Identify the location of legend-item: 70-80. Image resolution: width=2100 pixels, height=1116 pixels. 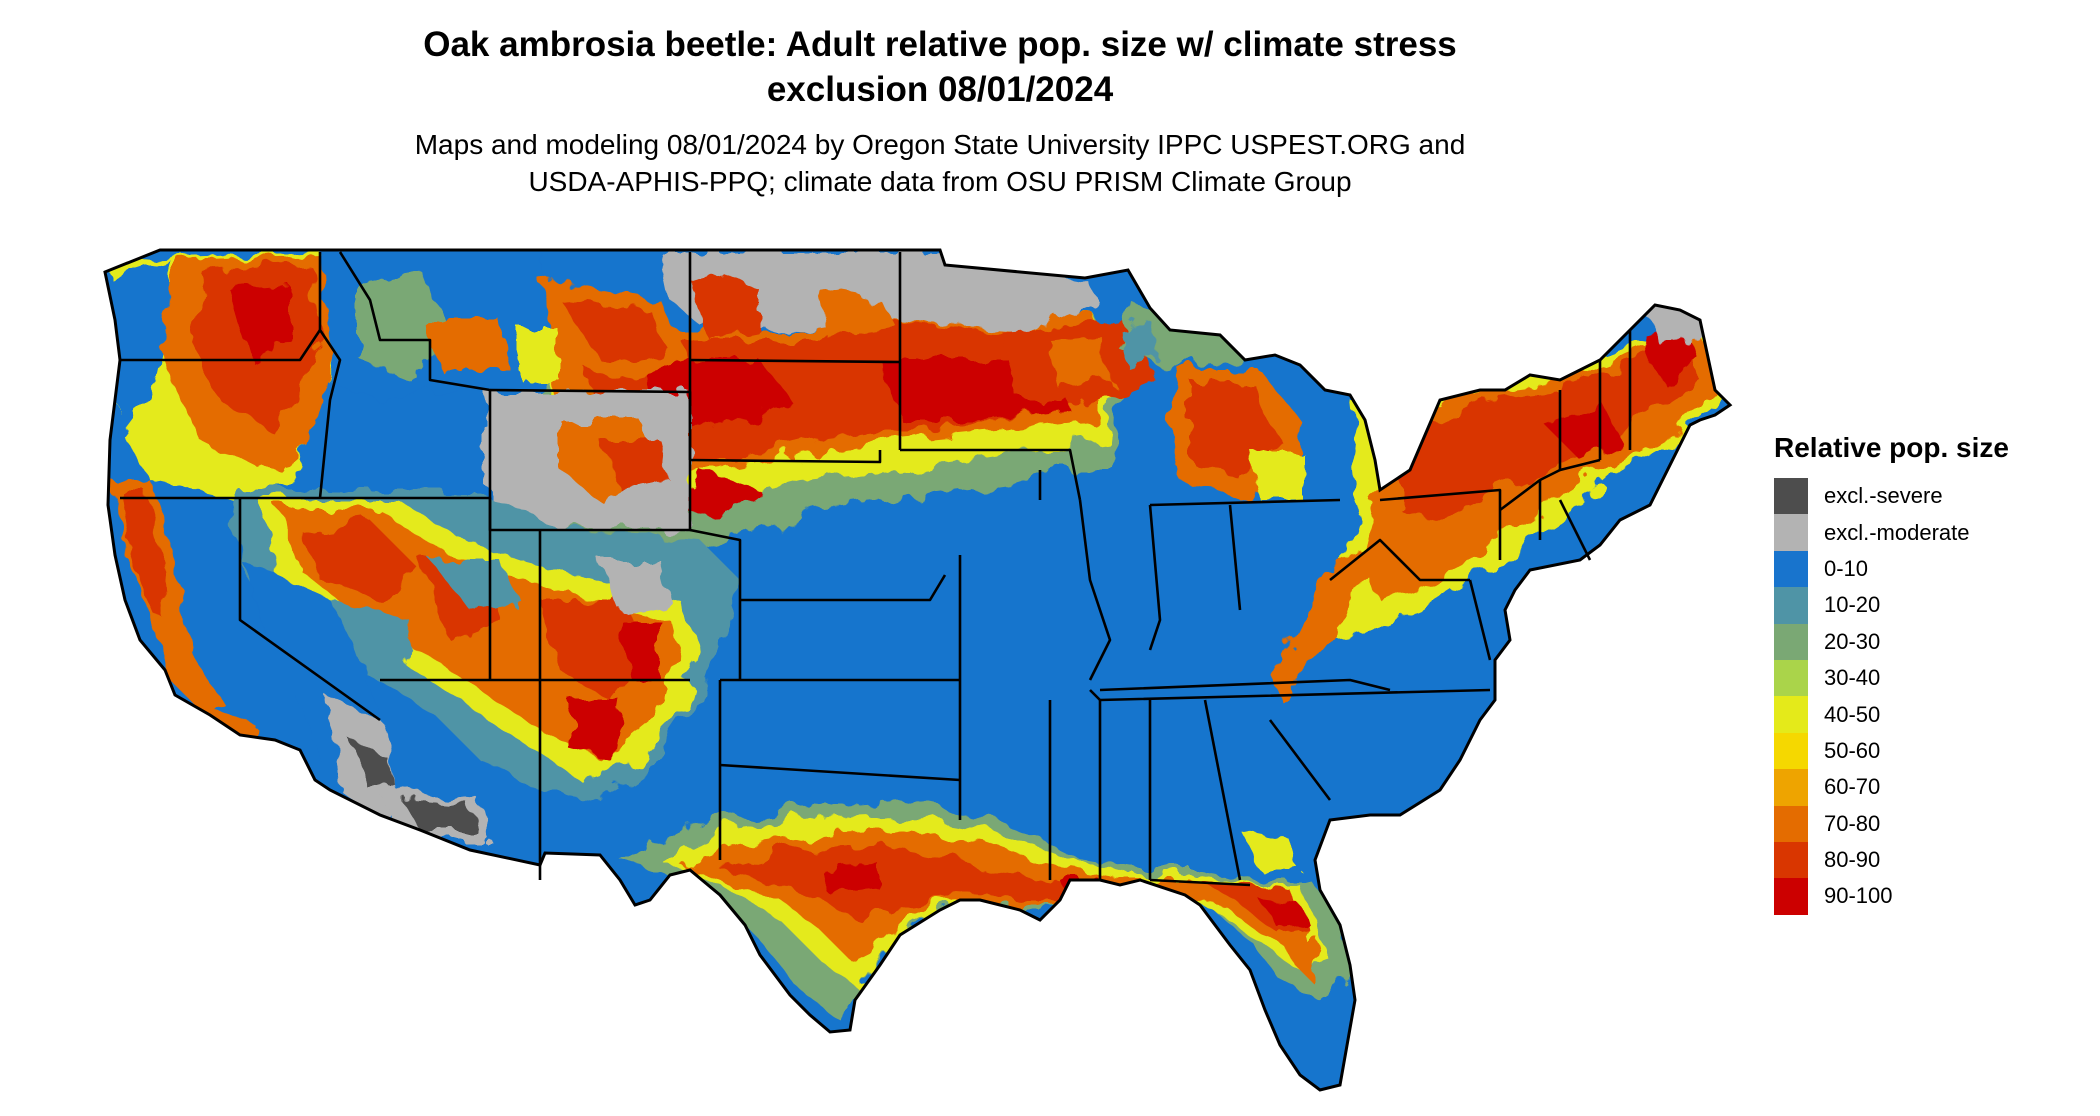
(1891, 823).